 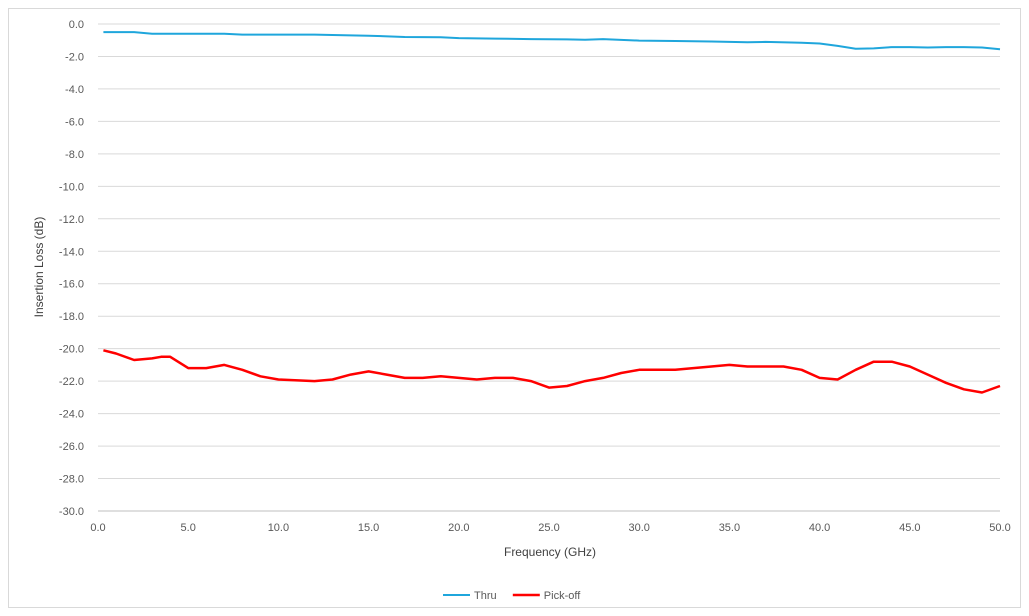 I want to click on y-tick-label: -8.0, so click(x=74, y=155).